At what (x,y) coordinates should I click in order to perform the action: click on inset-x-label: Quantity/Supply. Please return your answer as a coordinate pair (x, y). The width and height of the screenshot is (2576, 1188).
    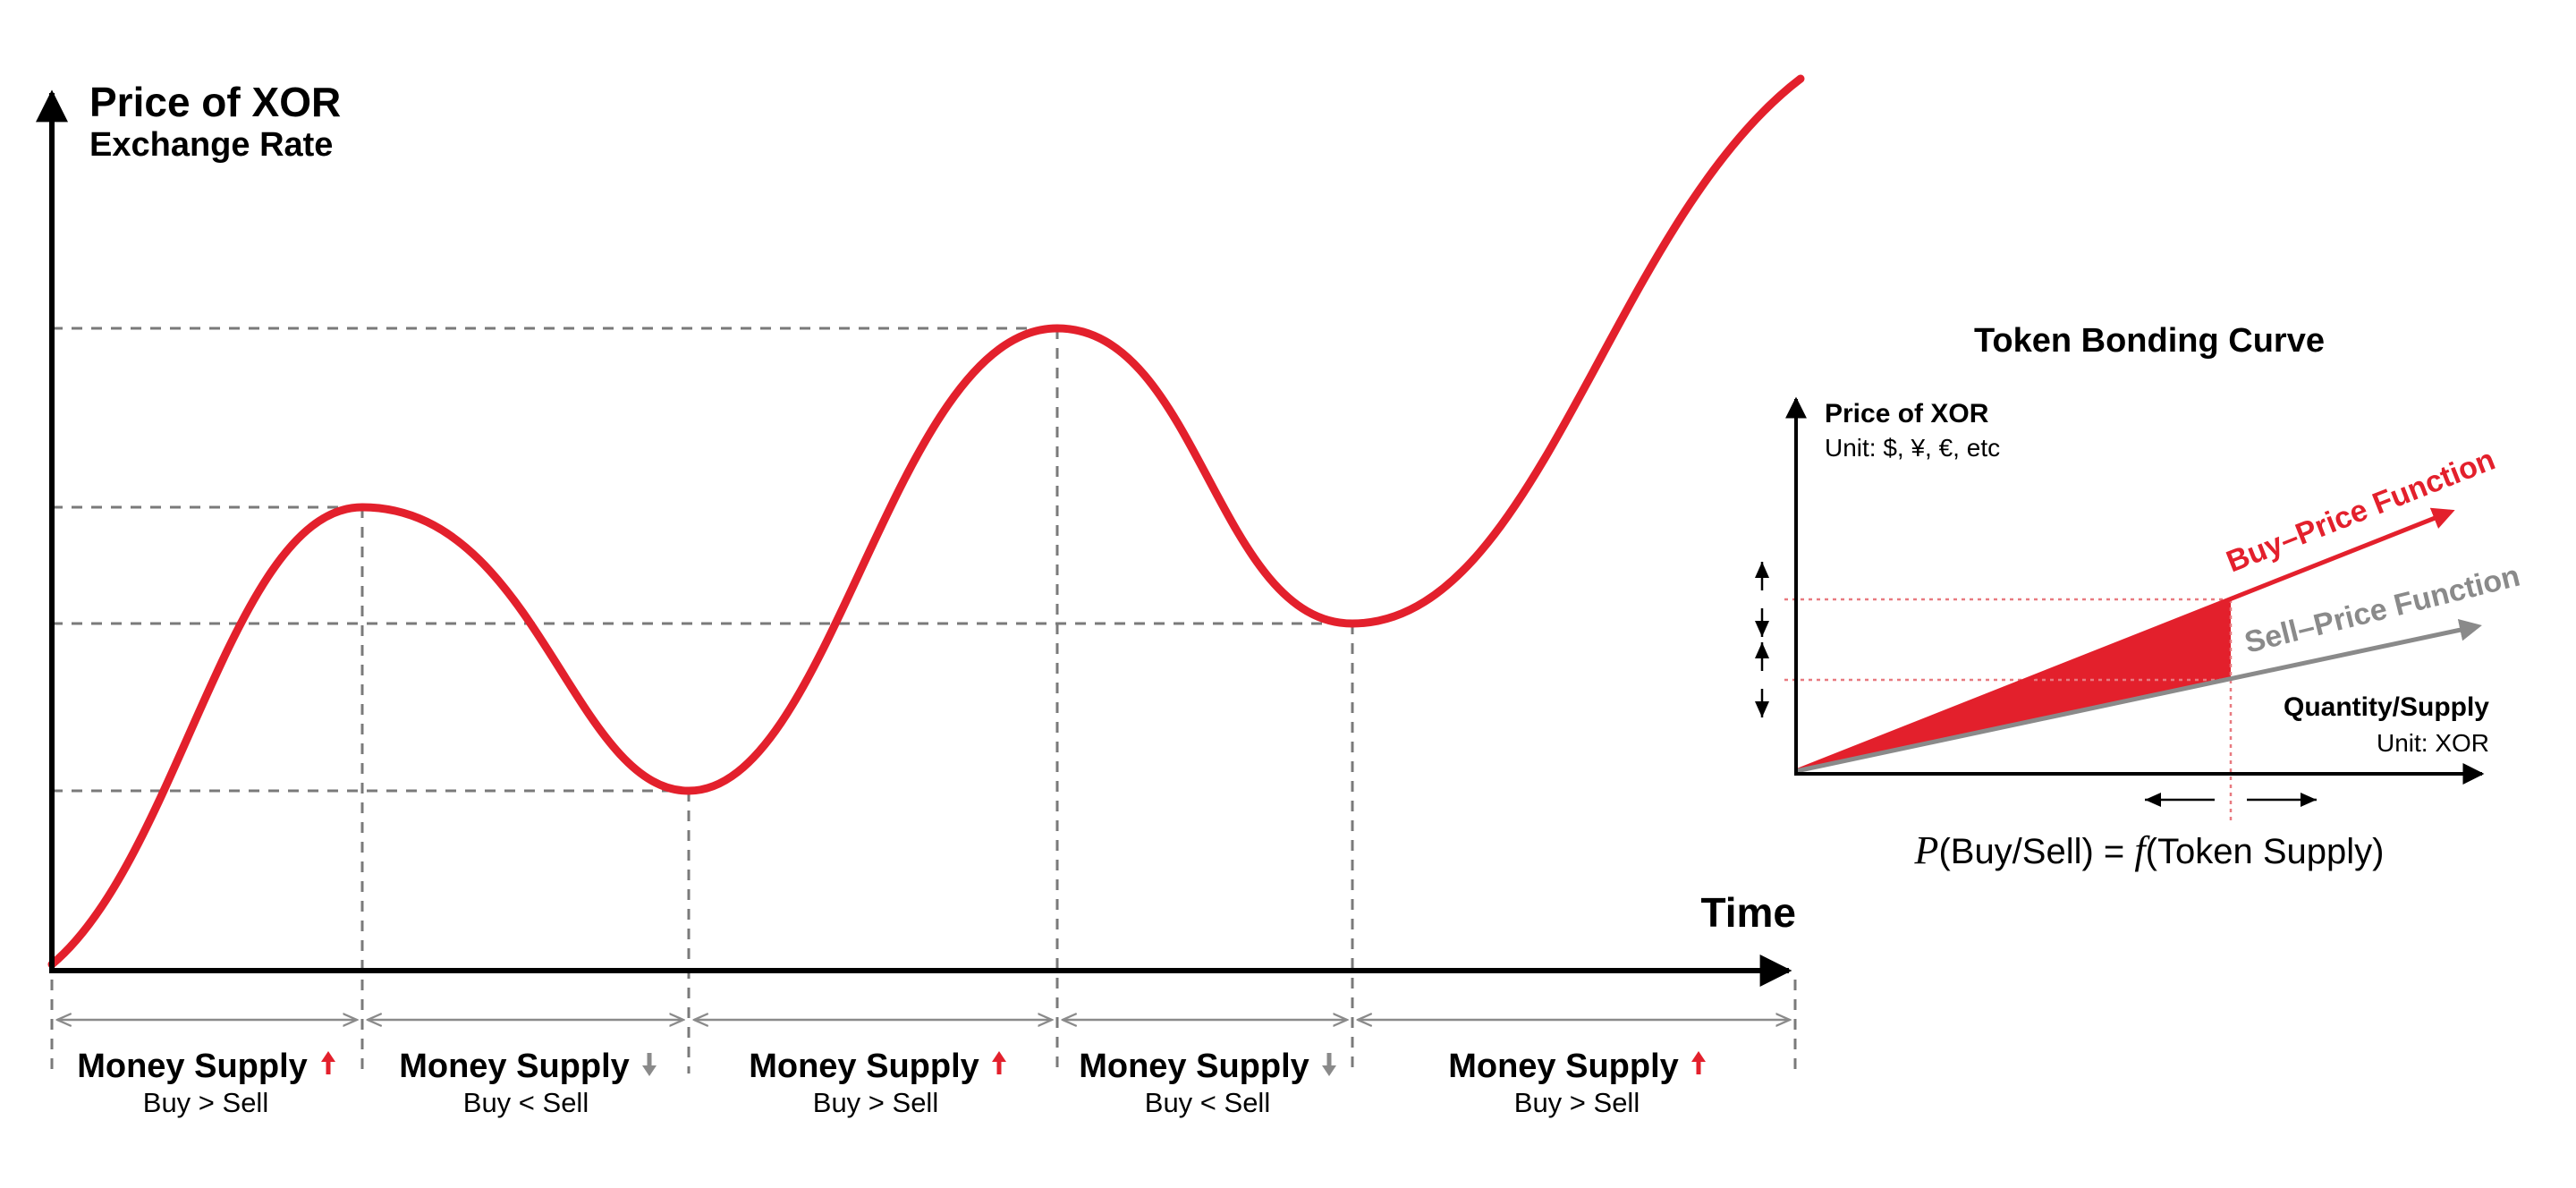
    Looking at the image, I should click on (2386, 707).